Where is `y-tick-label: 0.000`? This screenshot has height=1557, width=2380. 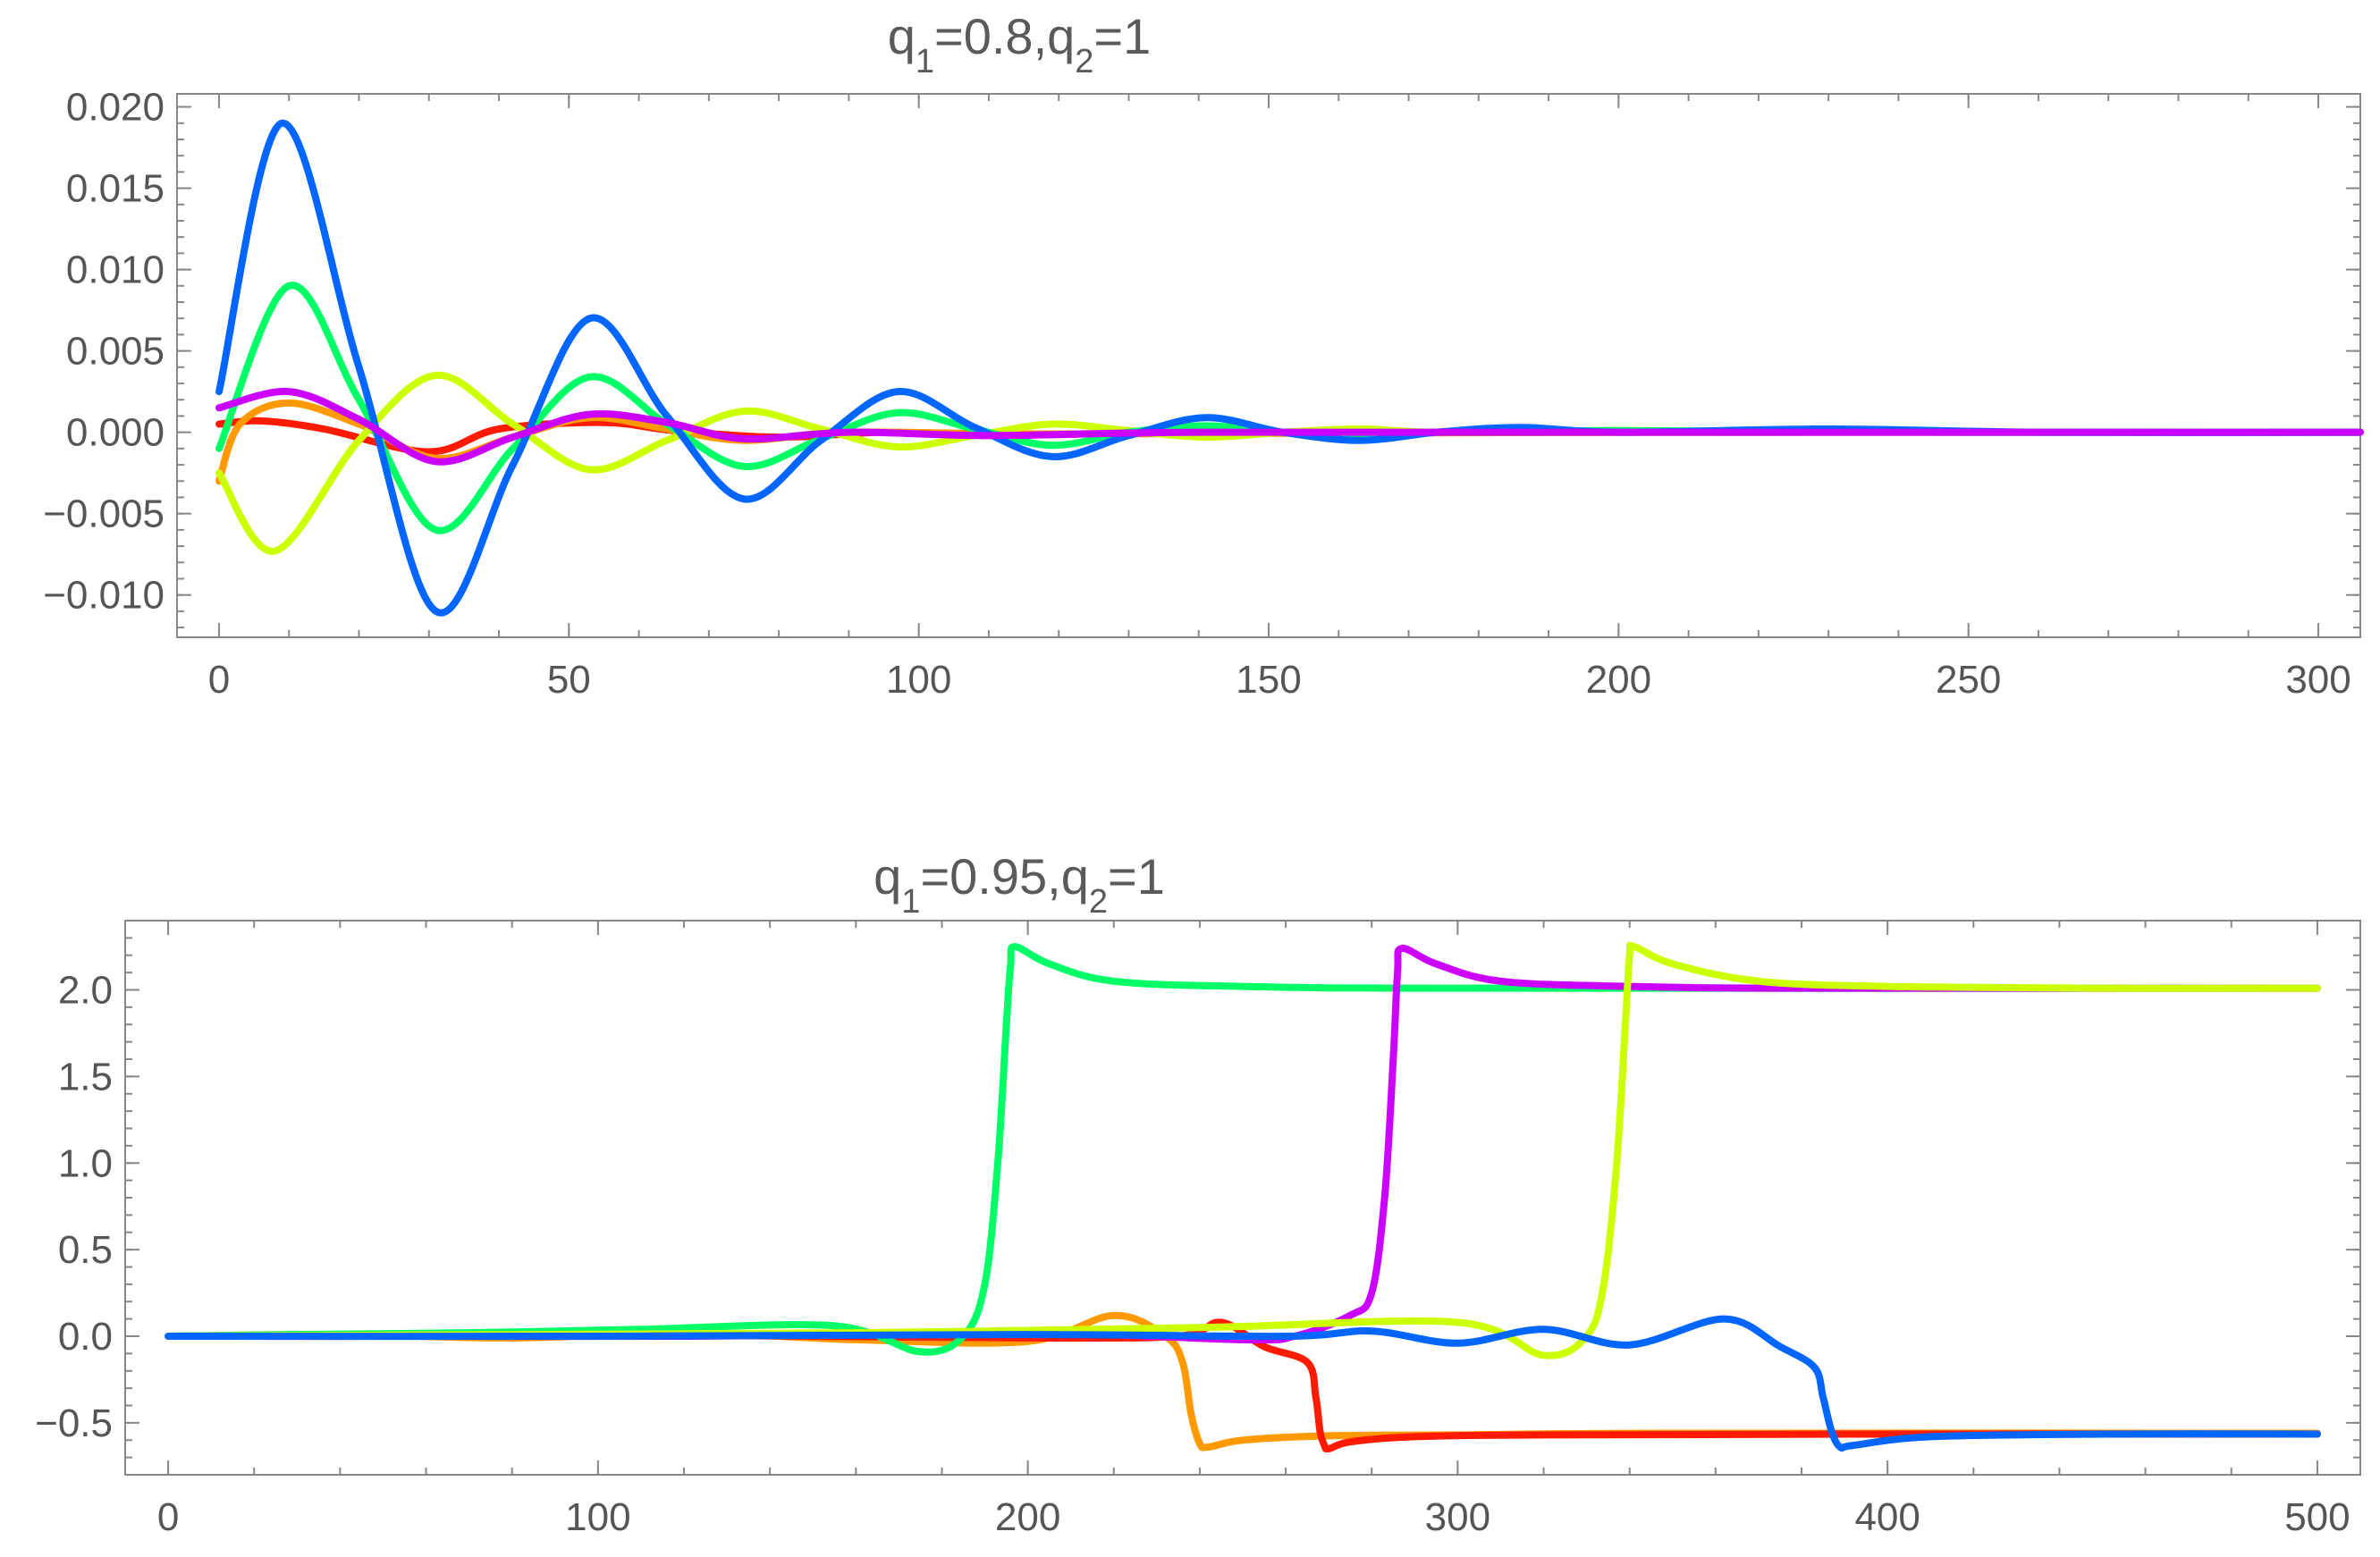
y-tick-label: 0.000 is located at coordinates (115, 433).